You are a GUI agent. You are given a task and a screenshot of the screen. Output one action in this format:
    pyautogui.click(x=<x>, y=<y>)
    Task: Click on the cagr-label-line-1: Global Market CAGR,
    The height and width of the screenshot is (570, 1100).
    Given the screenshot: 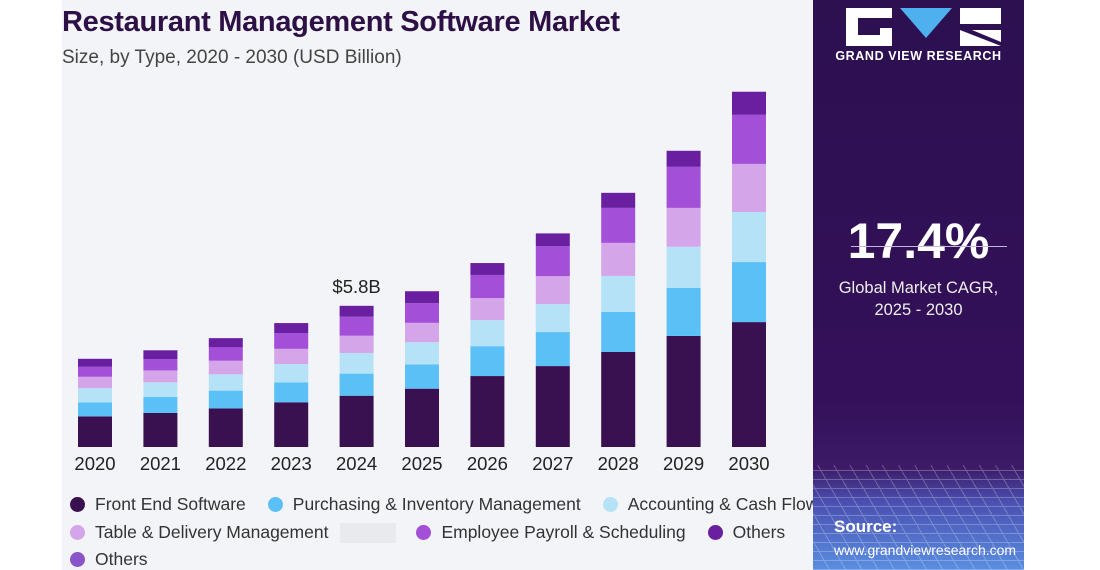 What is the action you would take?
    pyautogui.click(x=918, y=288)
    